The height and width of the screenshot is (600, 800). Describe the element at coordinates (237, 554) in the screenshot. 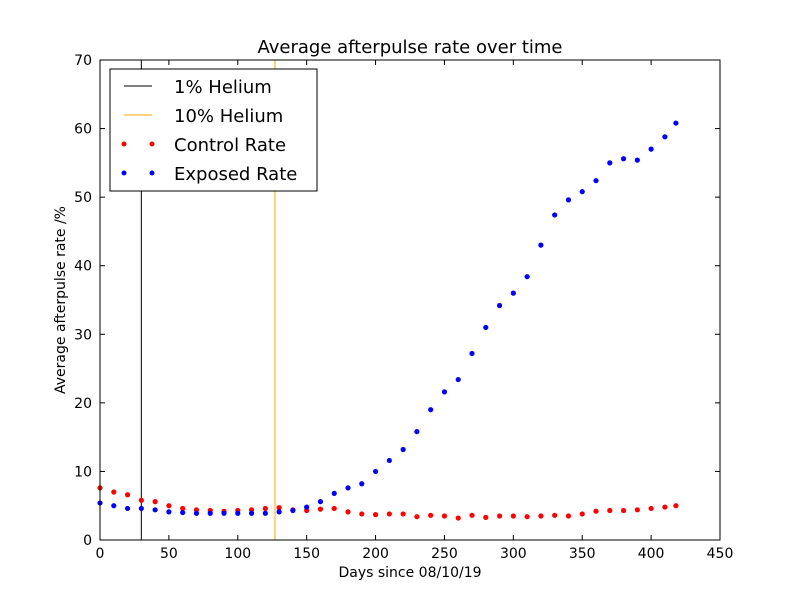

I see `x-tick-label: 100` at that location.